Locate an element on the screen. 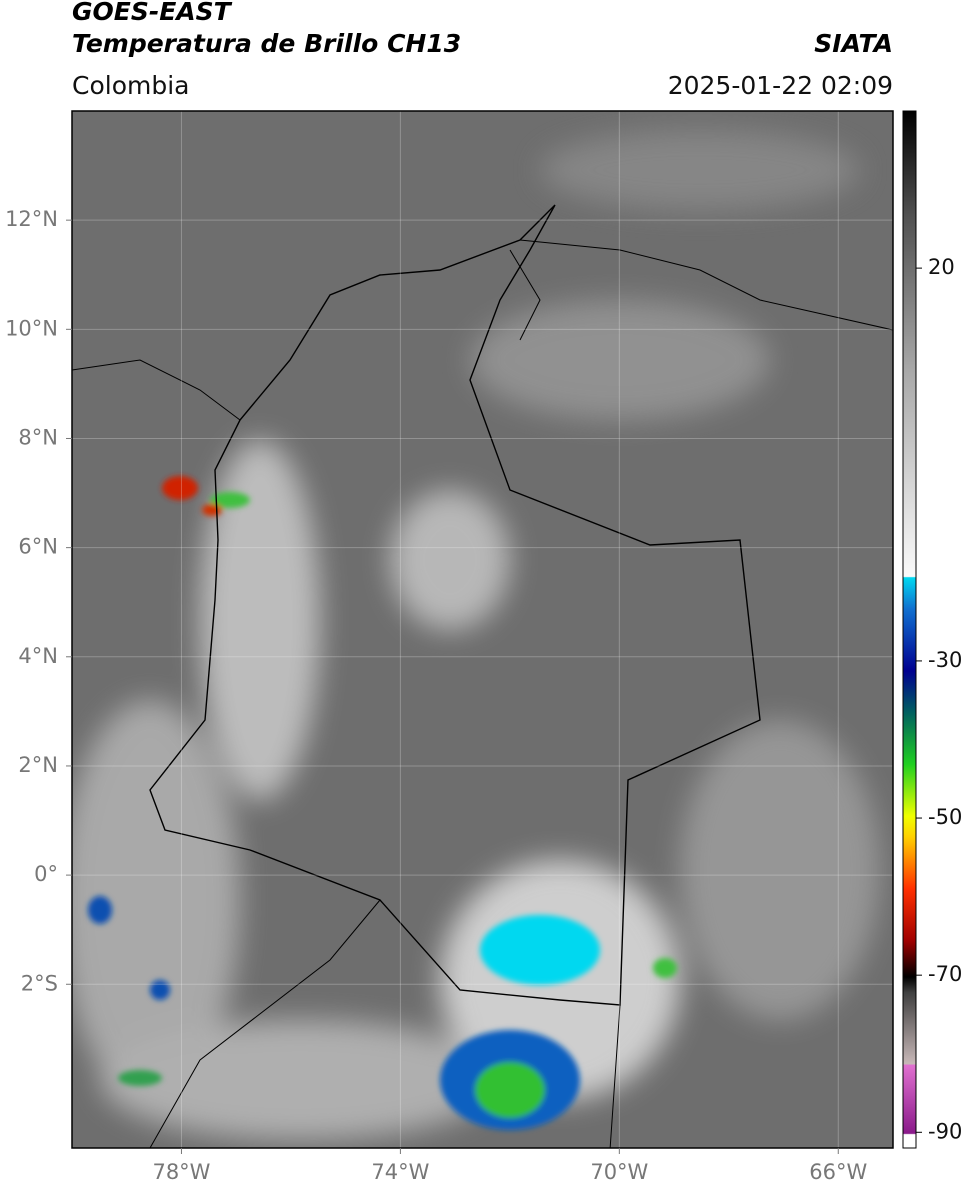  colorbar-label: -50 is located at coordinates (945, 817).